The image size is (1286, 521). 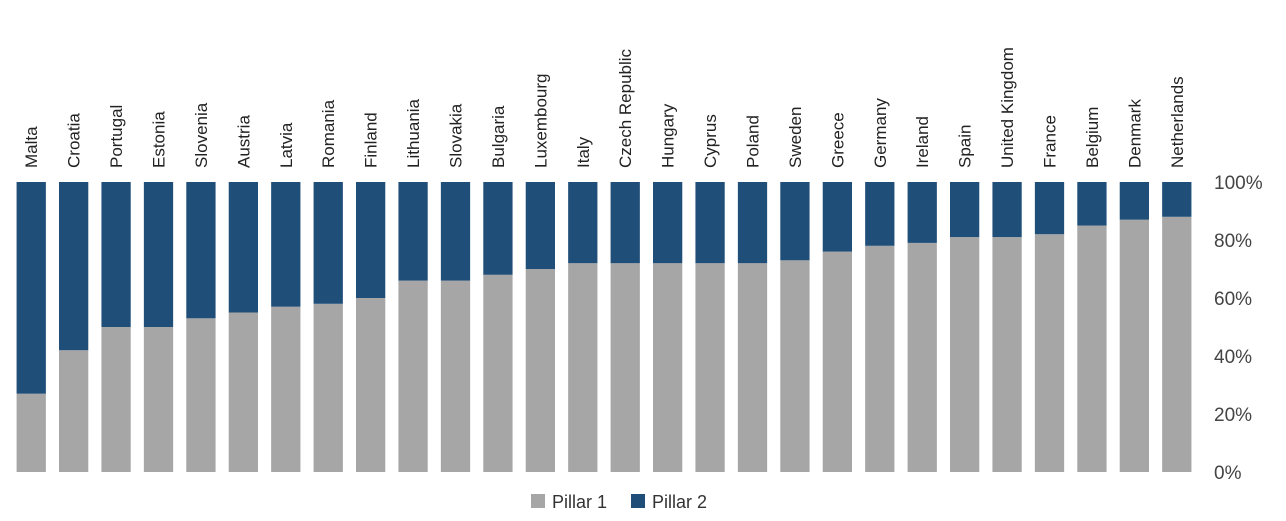 I want to click on bar-pillar-2-malta, so click(x=31, y=288).